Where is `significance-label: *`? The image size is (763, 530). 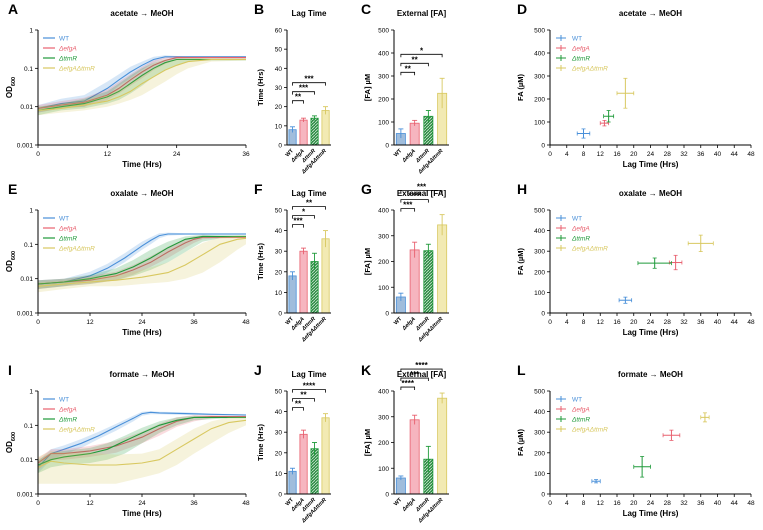
significance-label: * is located at coordinates (304, 212).